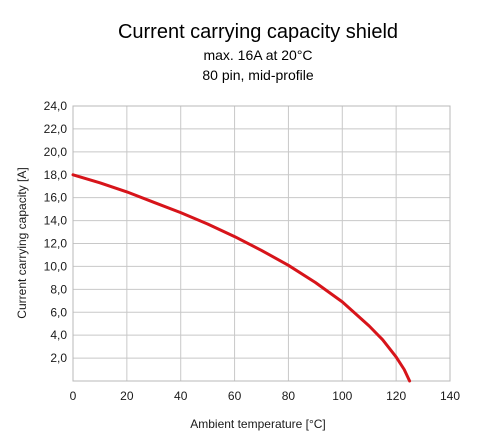 The height and width of the screenshot is (447, 500). I want to click on y-tick-label: 20,0, so click(56, 152).